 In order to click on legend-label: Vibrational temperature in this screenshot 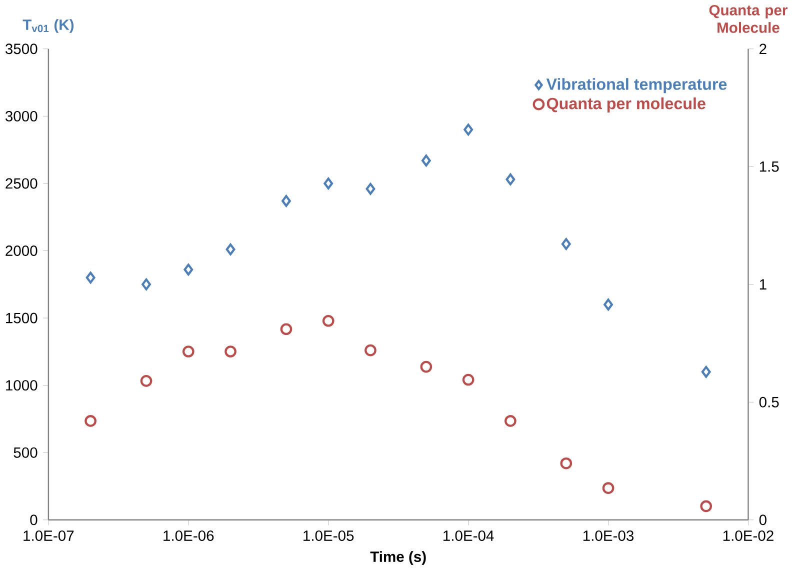, I will do `click(636, 86)`.